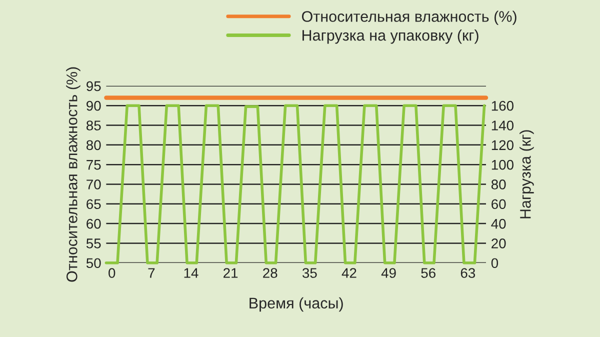  I want to click on x-tick-label: 7, so click(151, 273).